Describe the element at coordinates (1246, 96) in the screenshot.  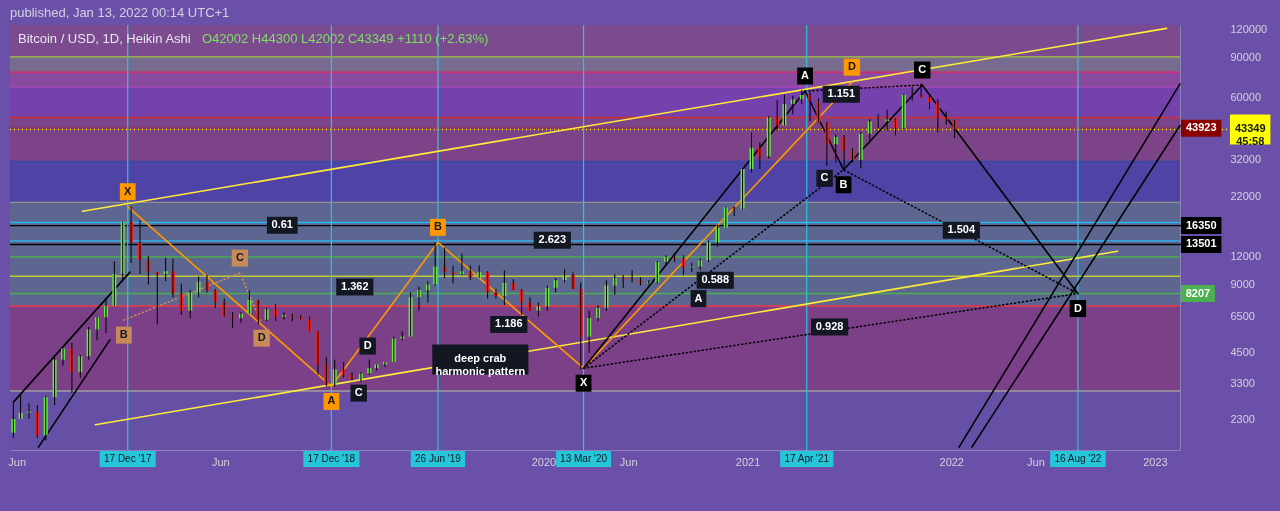
I see `y-tick-label: 60000` at that location.